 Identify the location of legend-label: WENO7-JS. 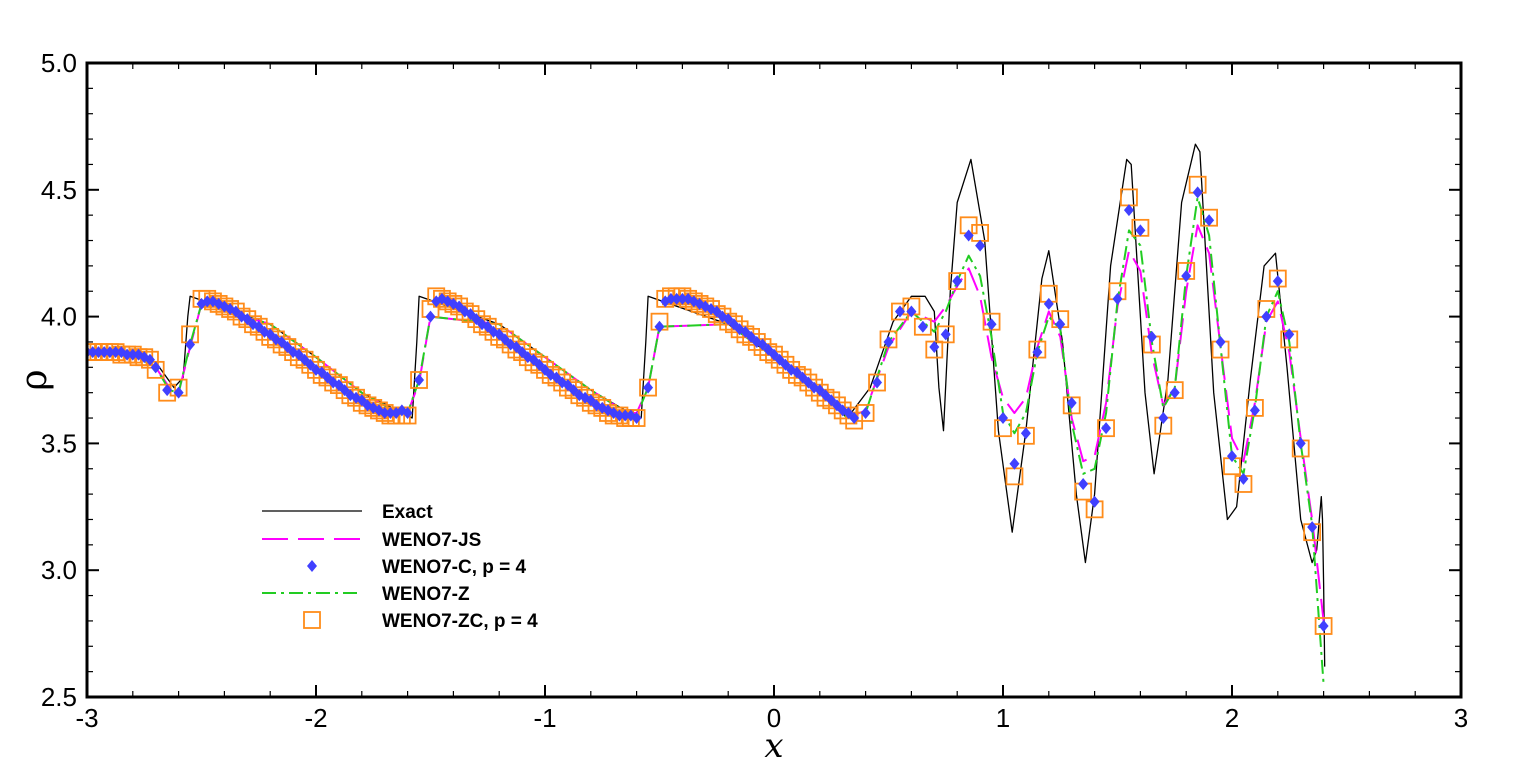
(431, 540).